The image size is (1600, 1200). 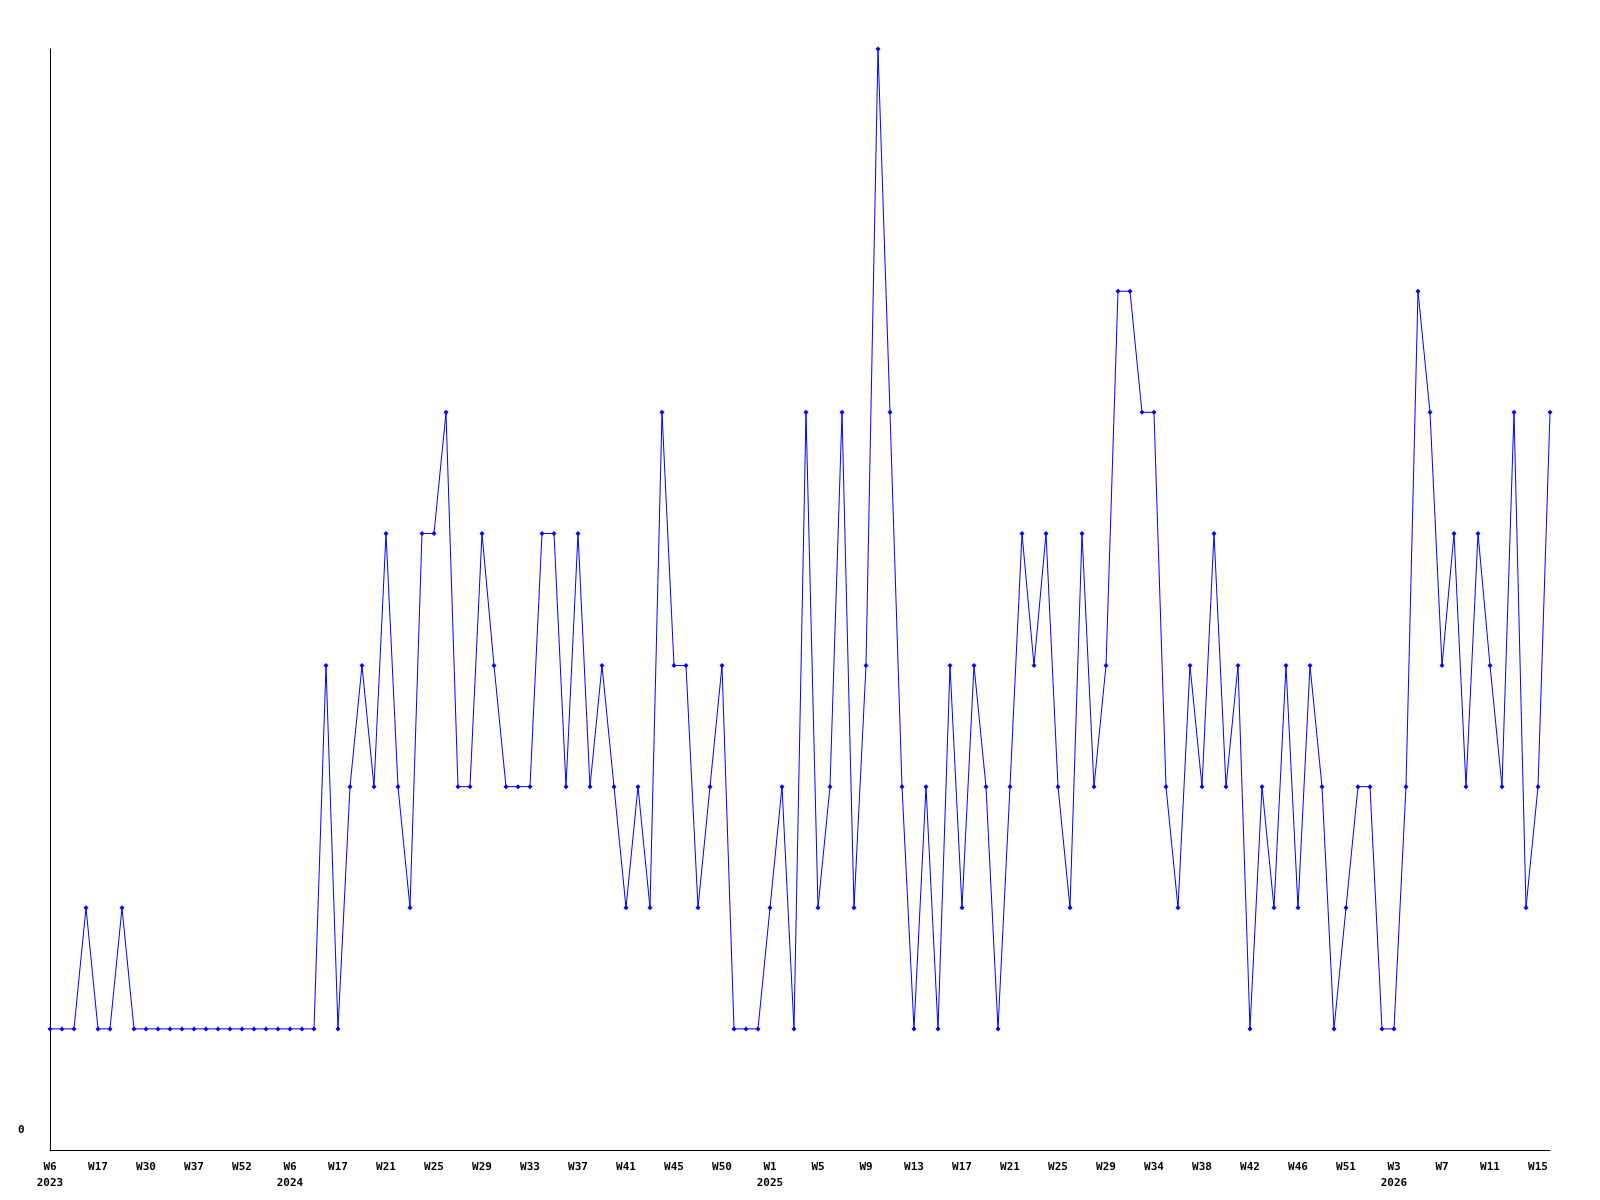 I want to click on x-tick-label: W9, so click(x=866, y=1166).